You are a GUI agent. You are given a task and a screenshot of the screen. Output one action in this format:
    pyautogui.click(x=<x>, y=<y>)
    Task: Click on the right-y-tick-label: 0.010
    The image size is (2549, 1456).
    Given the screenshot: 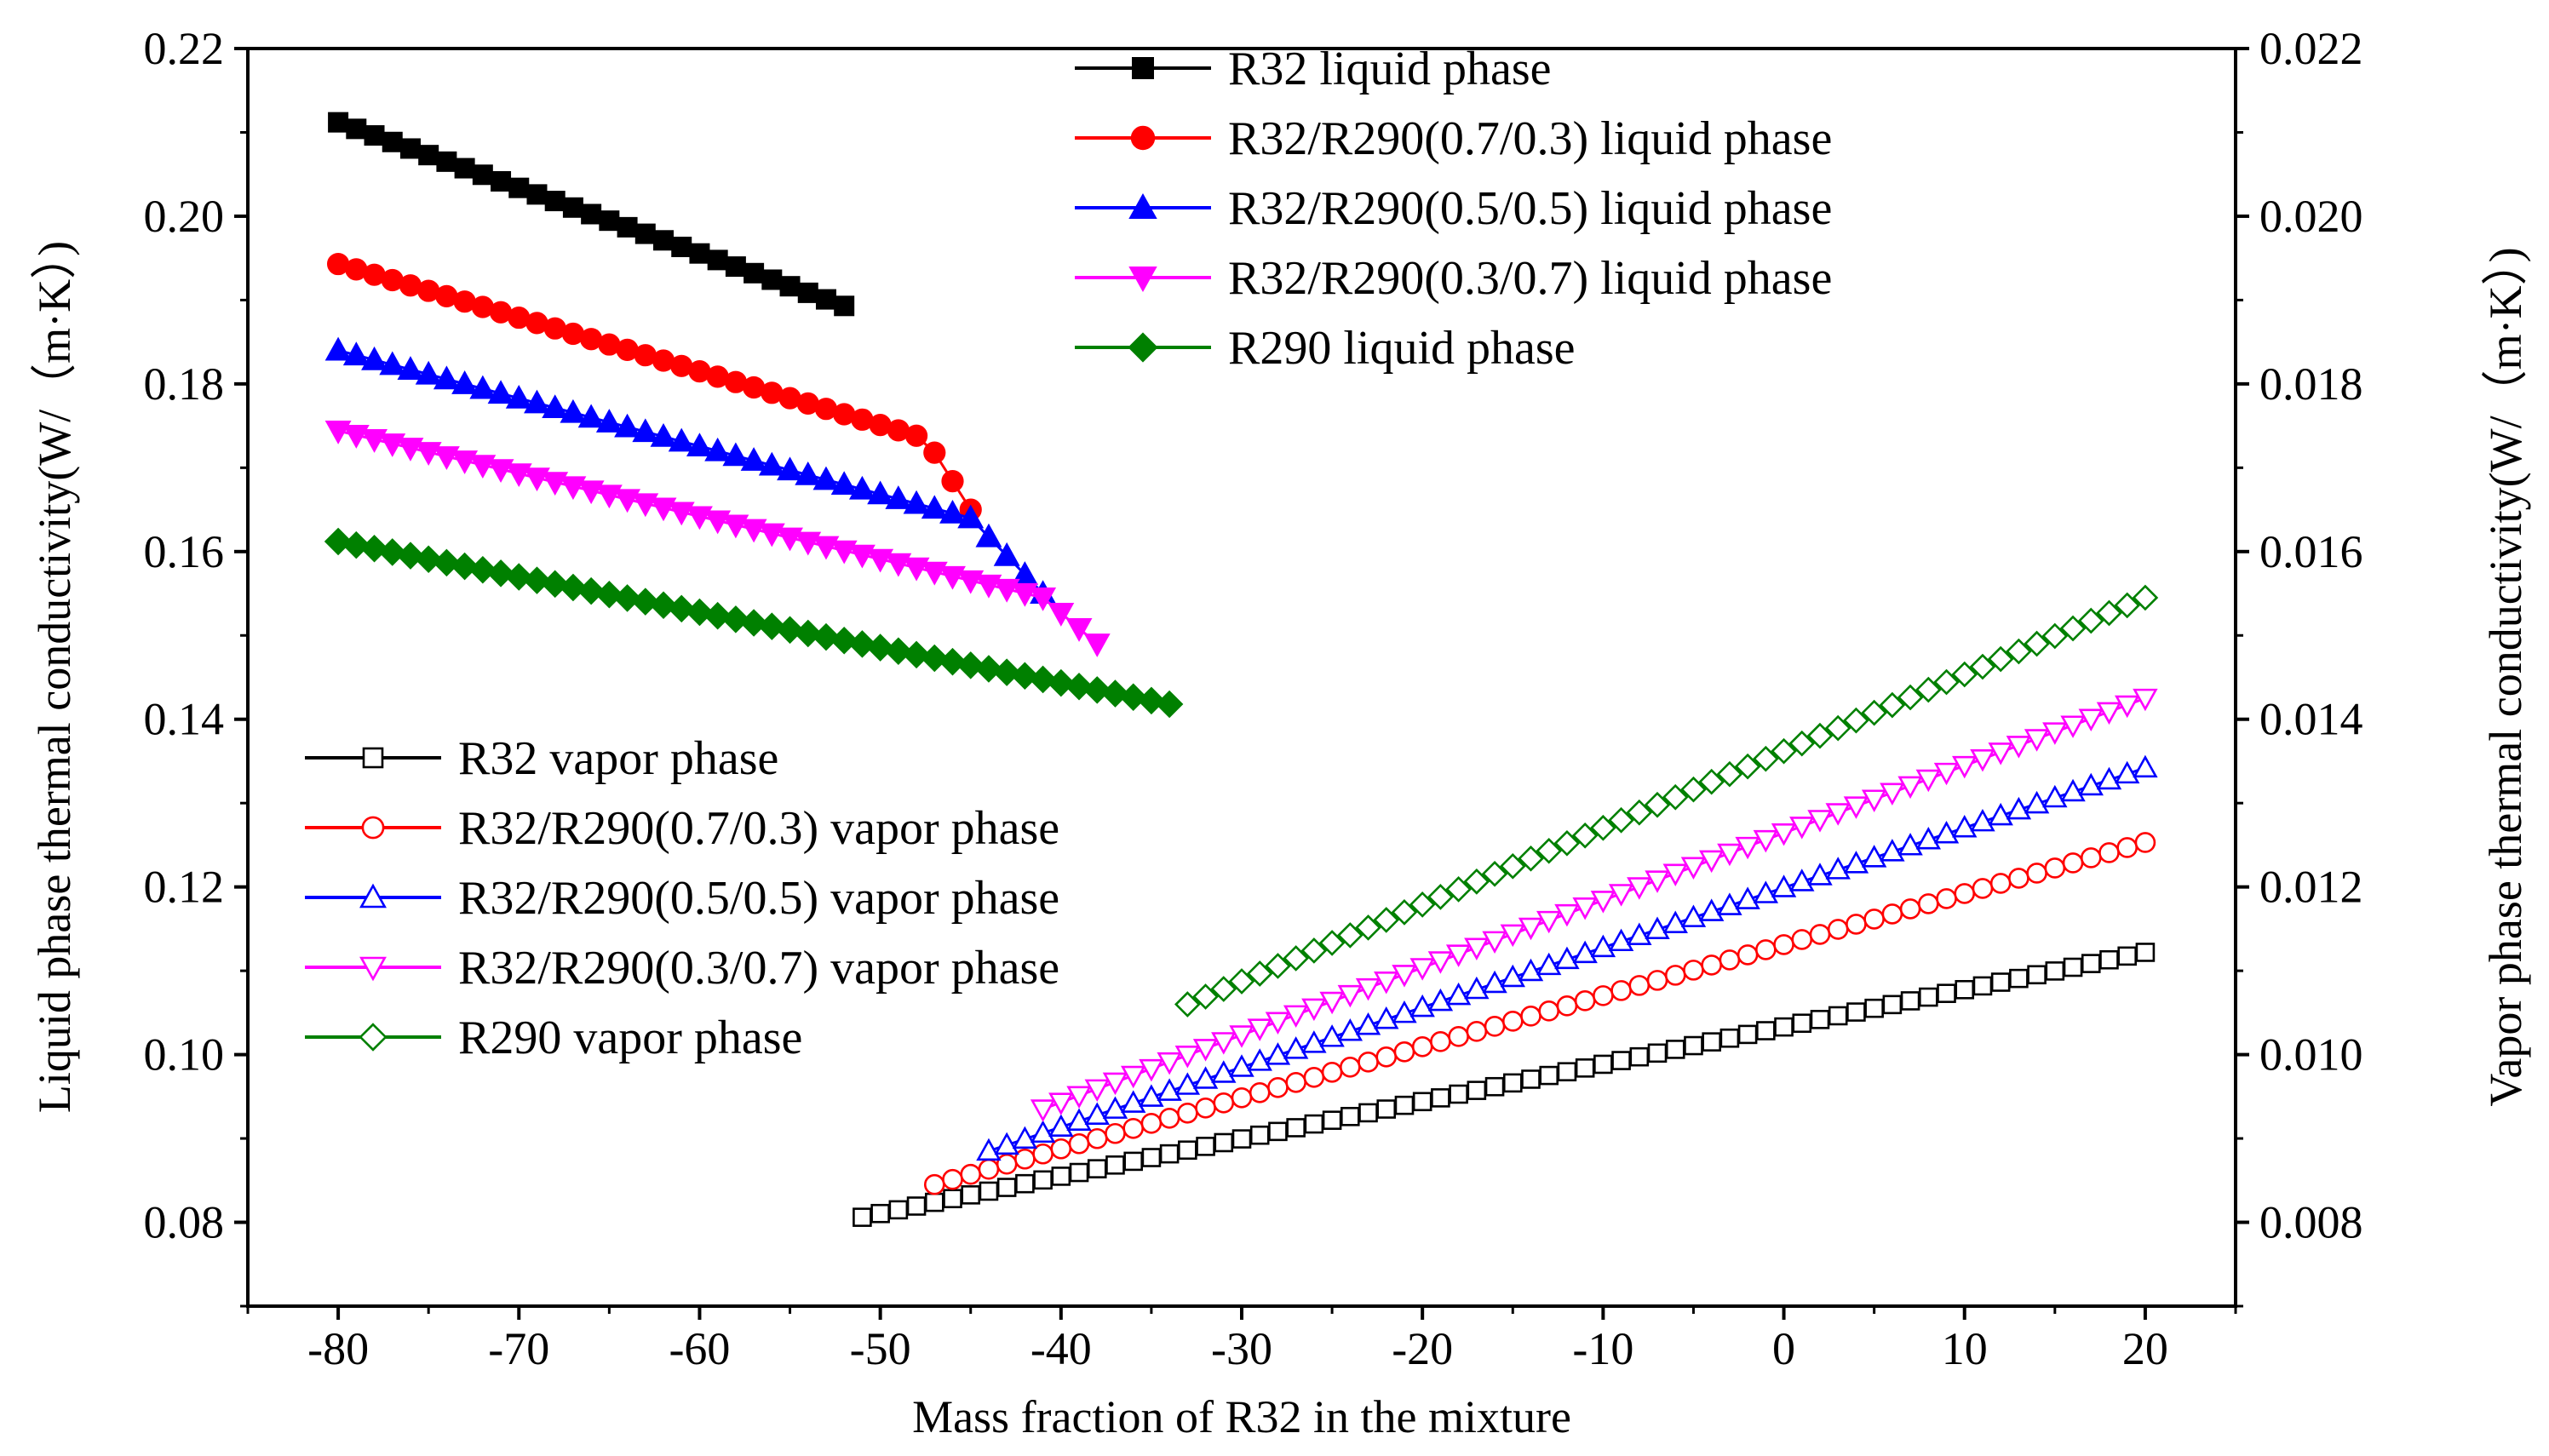 What is the action you would take?
    pyautogui.click(x=2311, y=1055)
    